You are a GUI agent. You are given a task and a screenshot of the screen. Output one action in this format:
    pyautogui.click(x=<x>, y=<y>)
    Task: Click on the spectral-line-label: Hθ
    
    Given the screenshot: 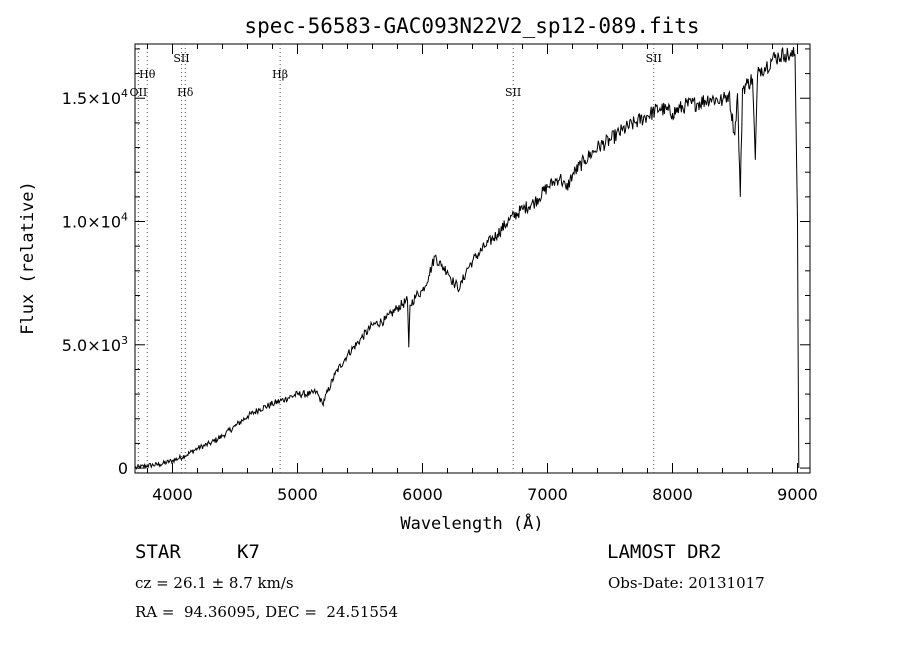 What is the action you would take?
    pyautogui.click(x=147, y=74)
    